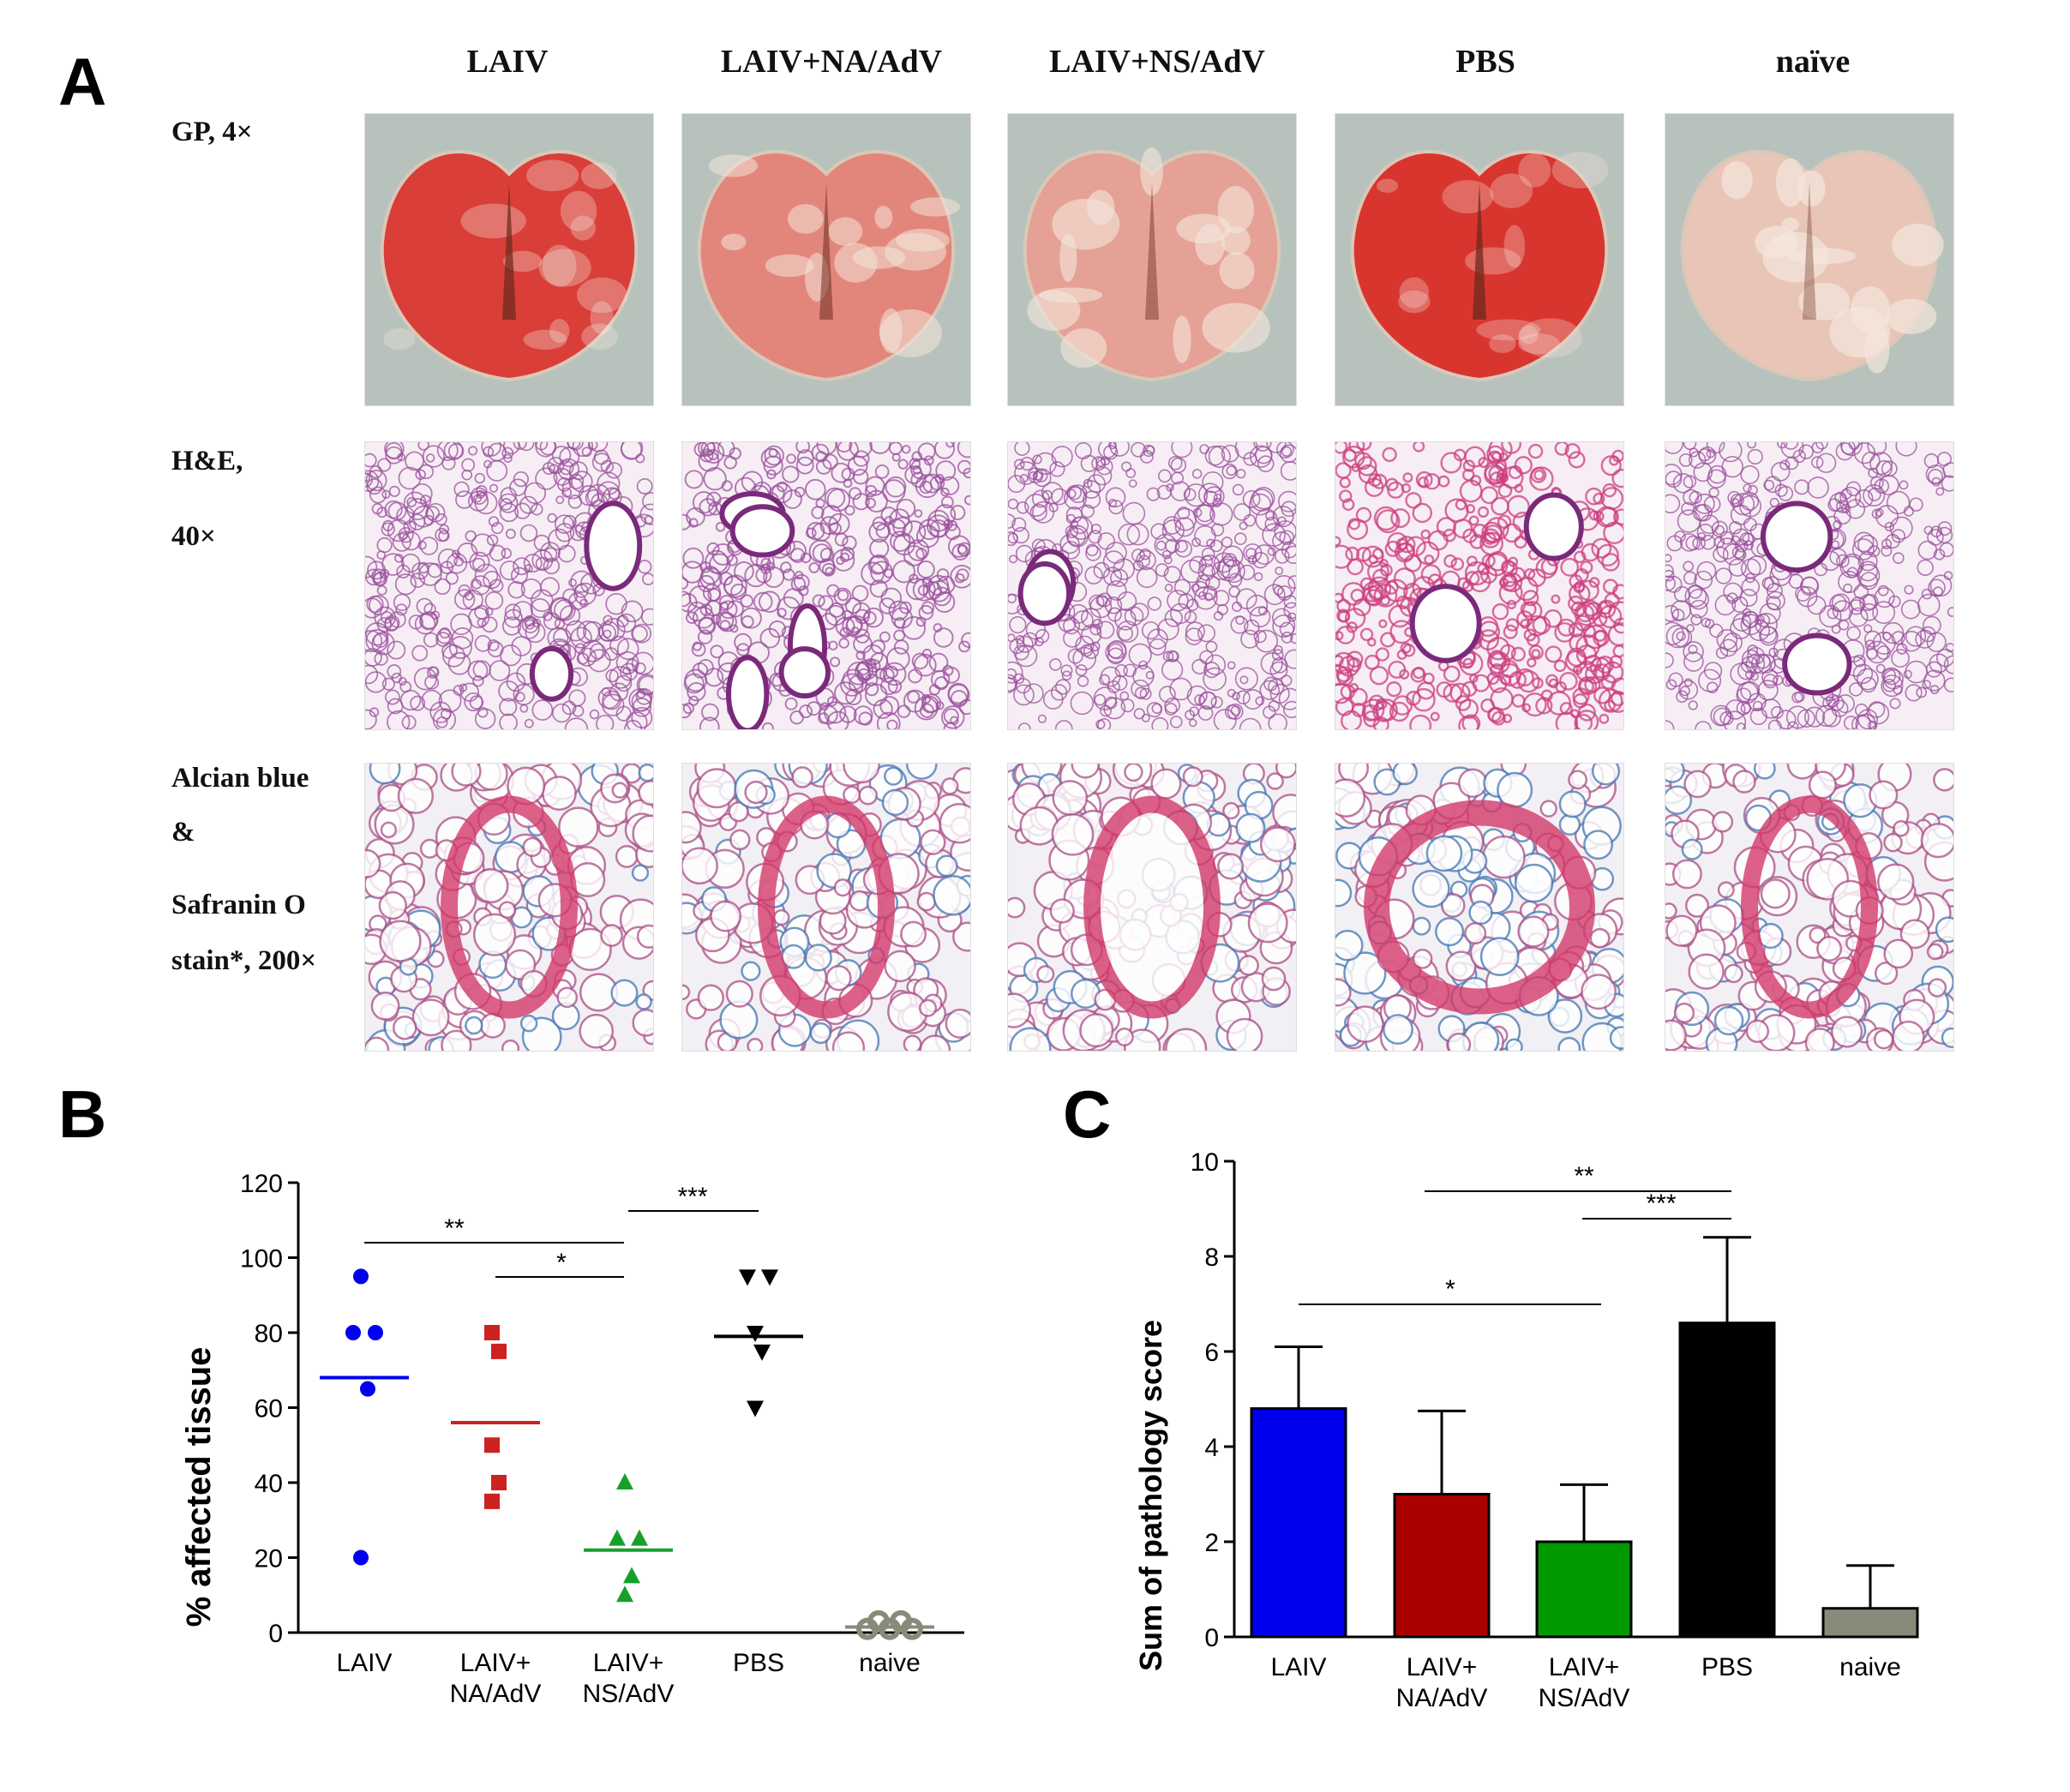 The image size is (2070, 1792). Describe the element at coordinates (1584, 1698) in the screenshot. I see `c-category-label: NS/AdV` at that location.